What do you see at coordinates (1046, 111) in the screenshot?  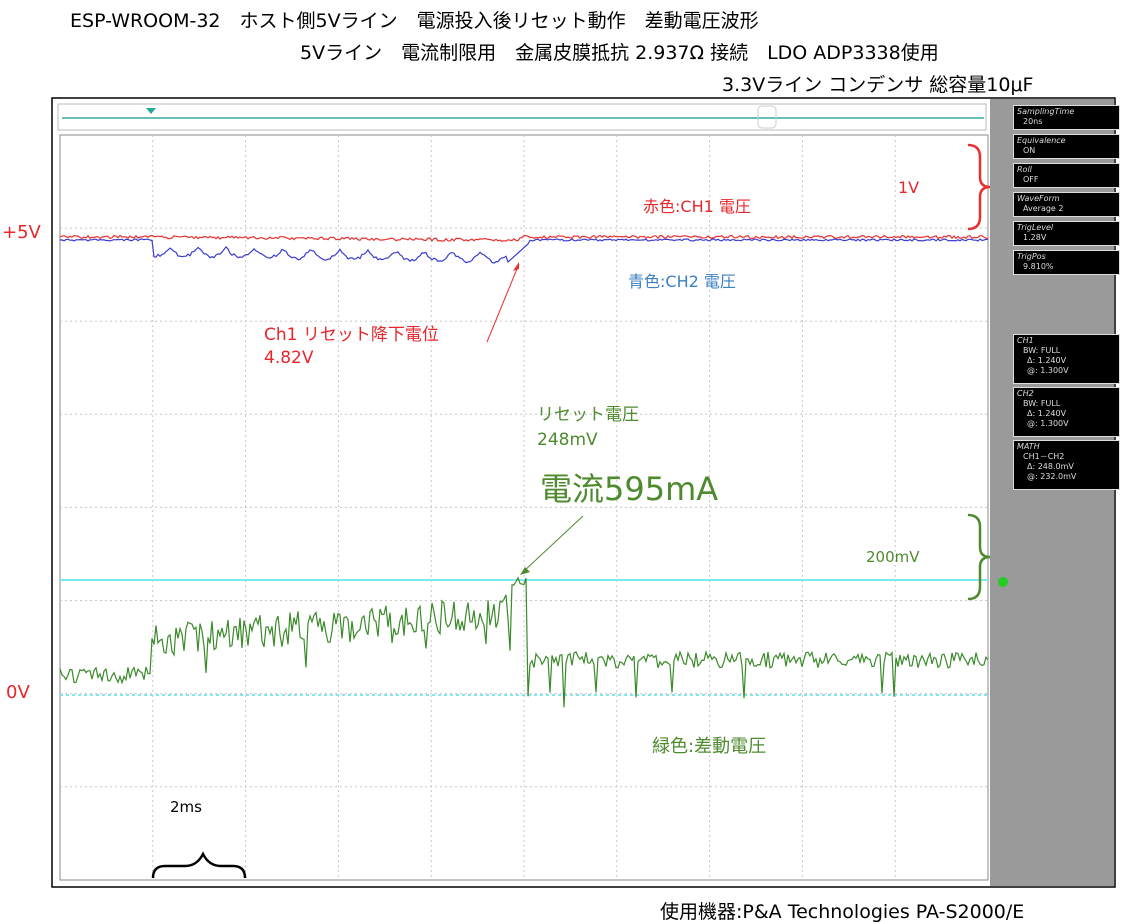 I see `panel-label: SamplingTime` at bounding box center [1046, 111].